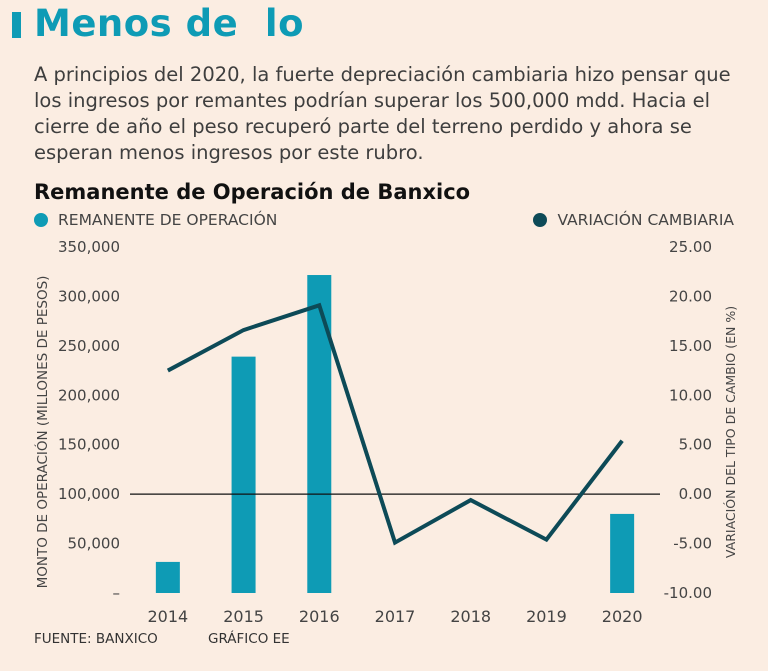 The height and width of the screenshot is (671, 768). Describe the element at coordinates (89, 395) in the screenshot. I see `y-left-tick-label: 200,000` at that location.